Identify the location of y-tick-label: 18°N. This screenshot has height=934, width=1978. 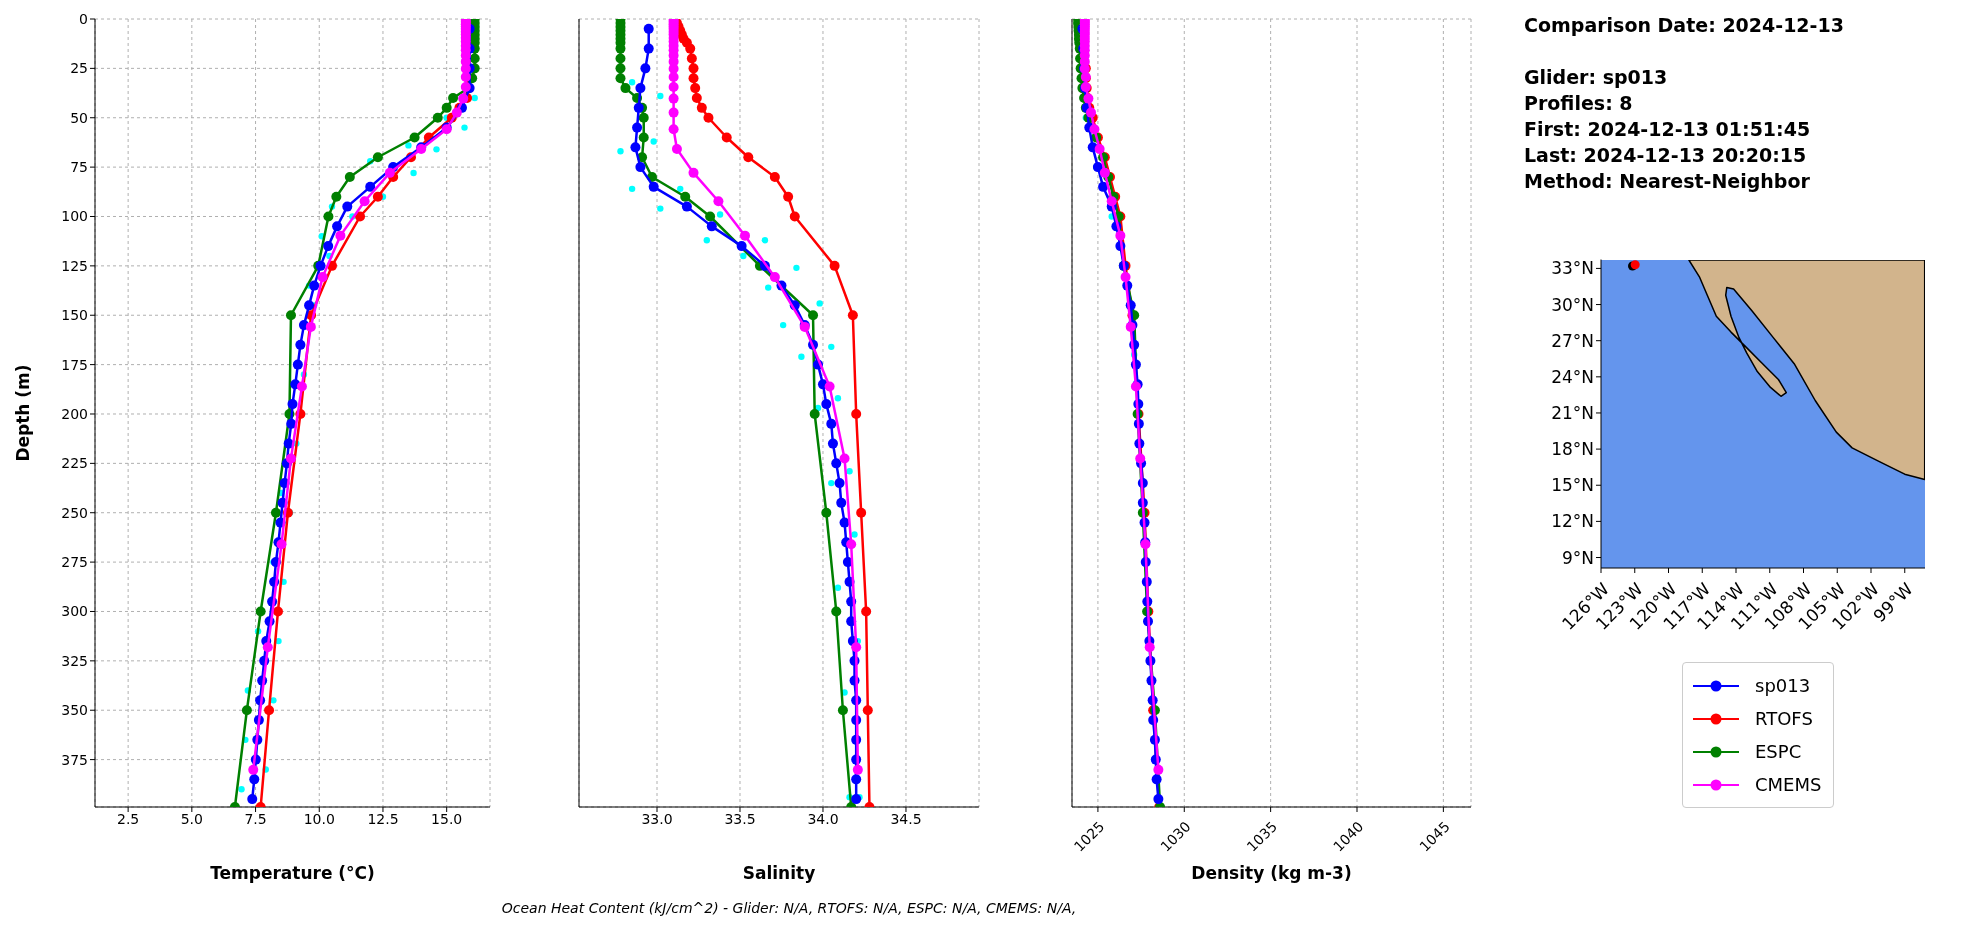
(1572, 449).